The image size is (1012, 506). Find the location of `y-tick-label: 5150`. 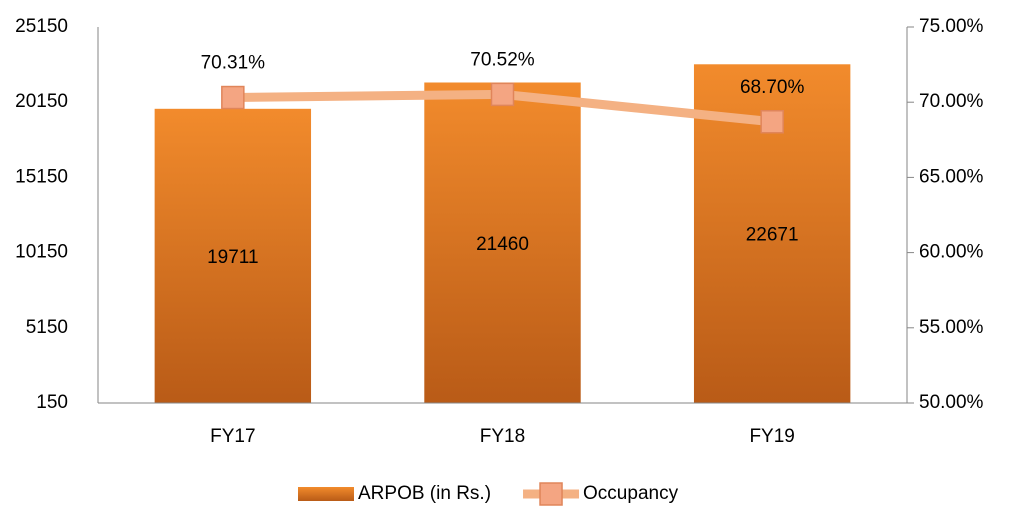

y-tick-label: 5150 is located at coordinates (47, 327).